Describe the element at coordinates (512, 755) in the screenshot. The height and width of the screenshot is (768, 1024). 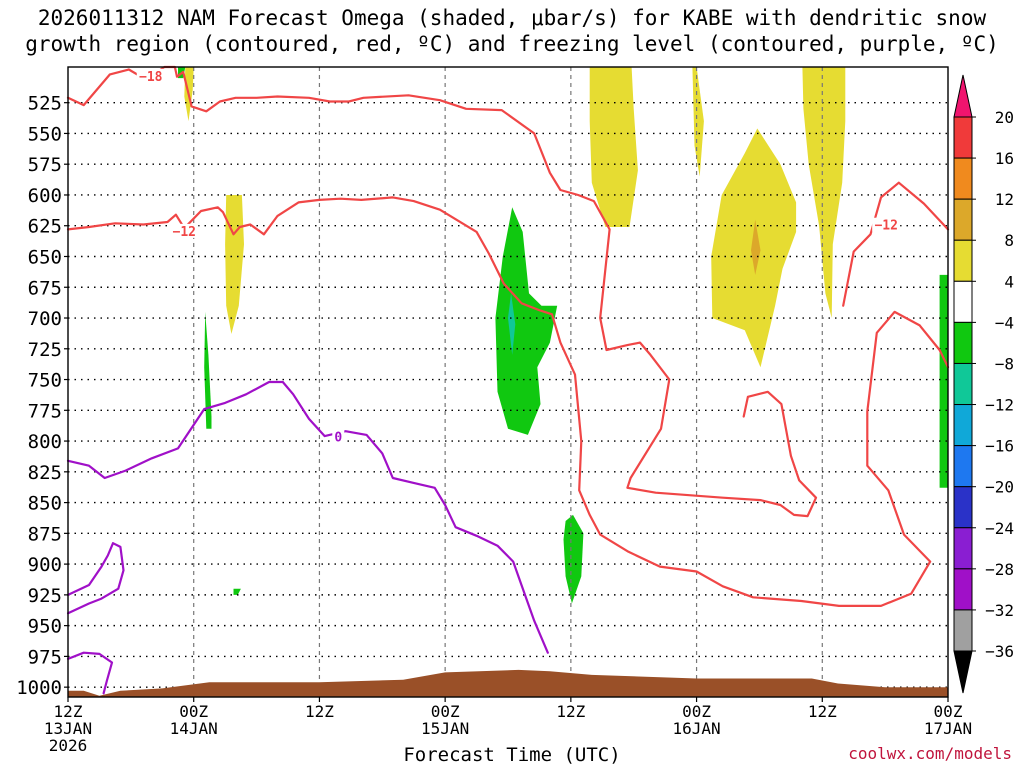
I see `x-axis-label: Forecast Time (UTC)` at that location.